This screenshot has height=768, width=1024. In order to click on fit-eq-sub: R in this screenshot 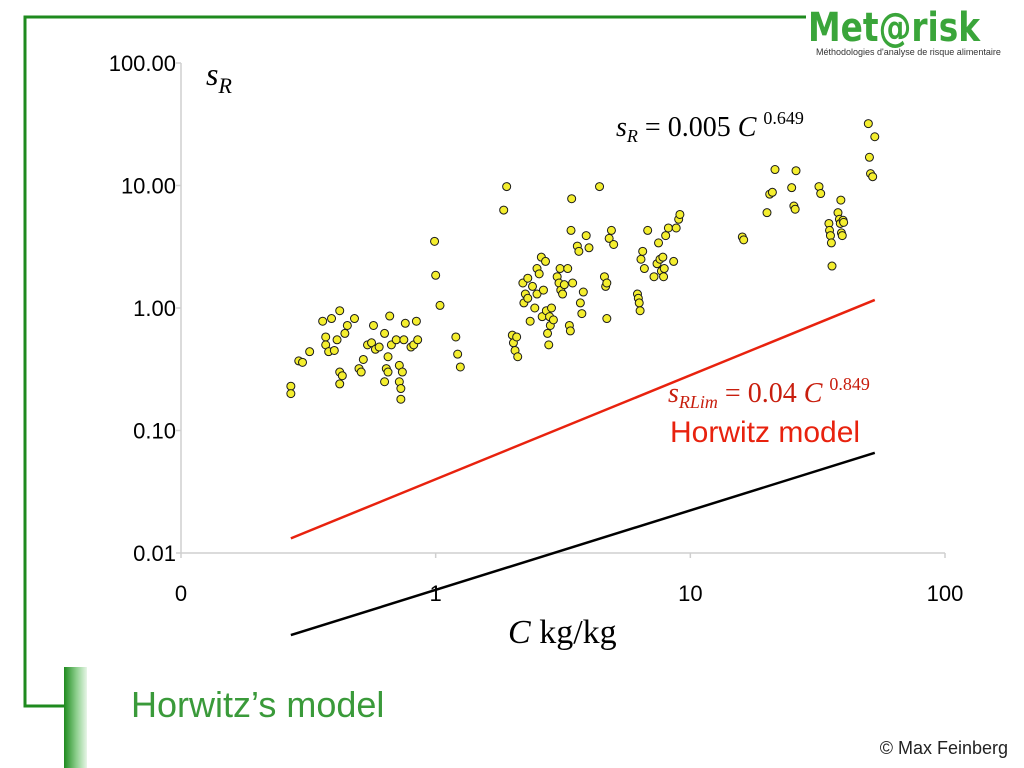, I will do `click(632, 136)`.